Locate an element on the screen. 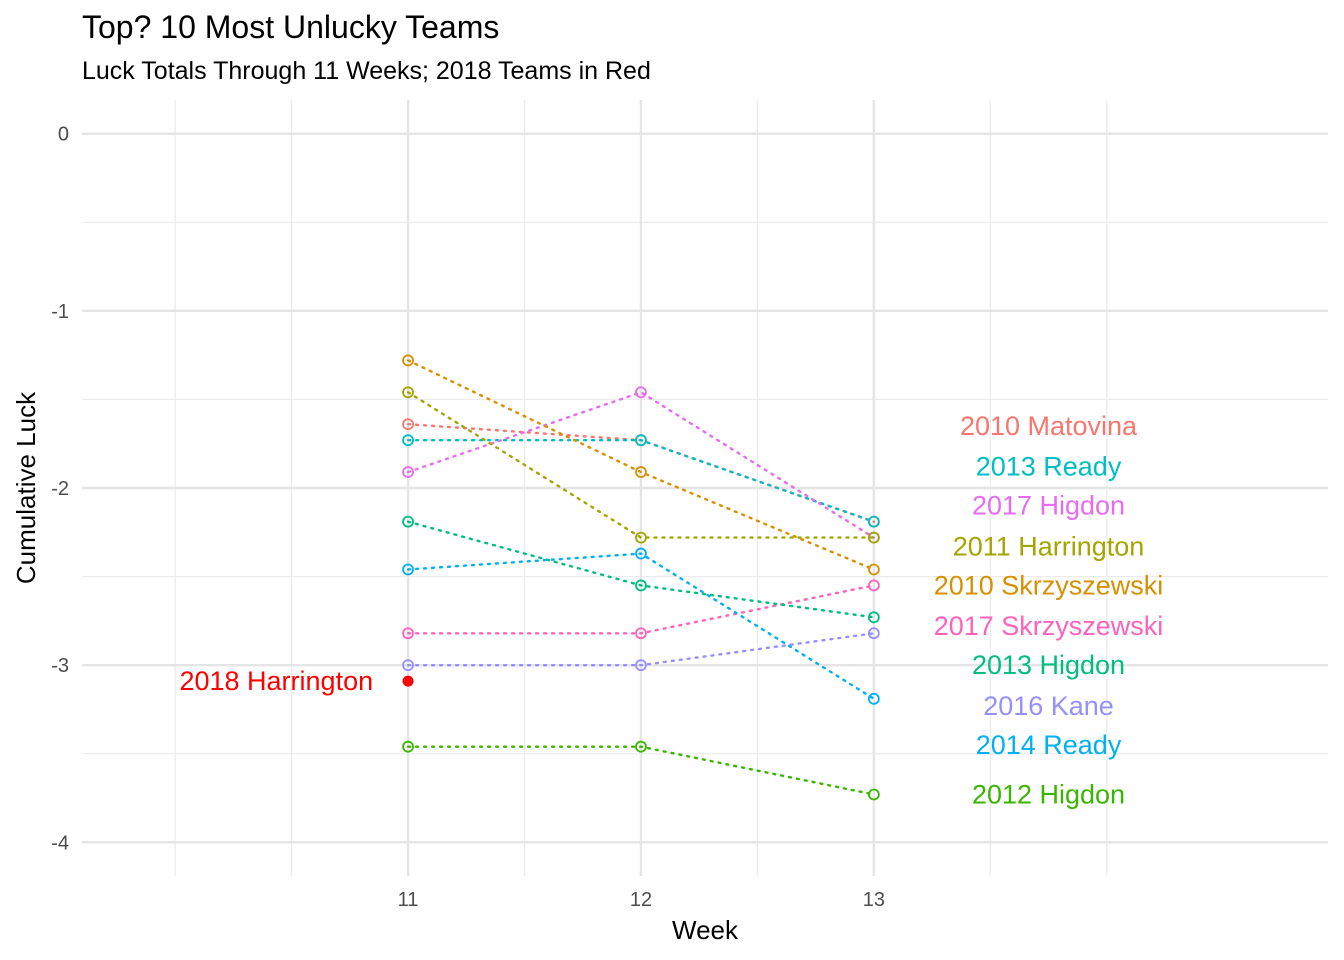 This screenshot has height=960, width=1344. highlight-label: 2018 Harrington is located at coordinates (276, 681).